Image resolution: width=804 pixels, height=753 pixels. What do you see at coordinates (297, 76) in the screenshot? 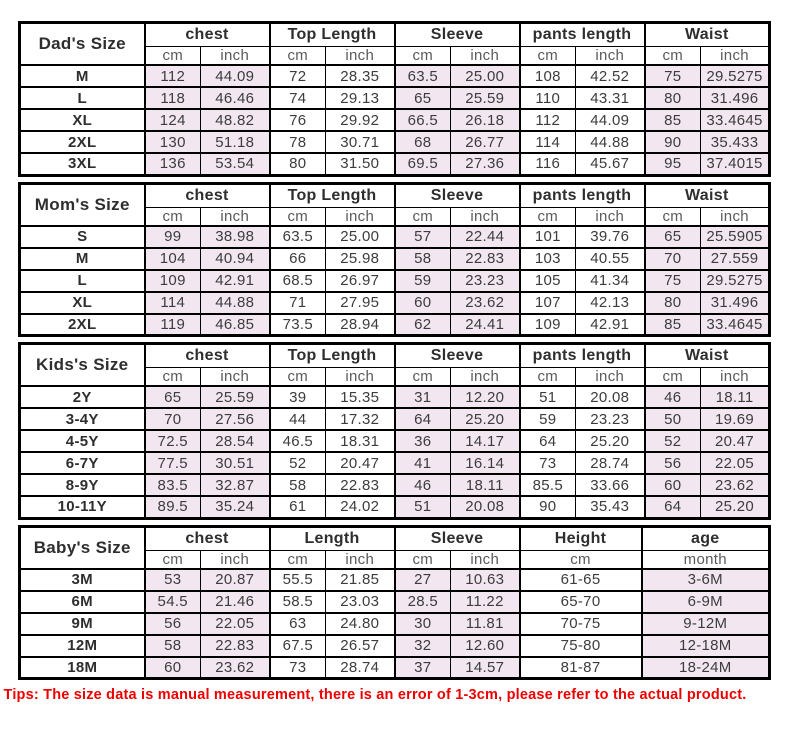
I see `cell-value: 72` at bounding box center [297, 76].